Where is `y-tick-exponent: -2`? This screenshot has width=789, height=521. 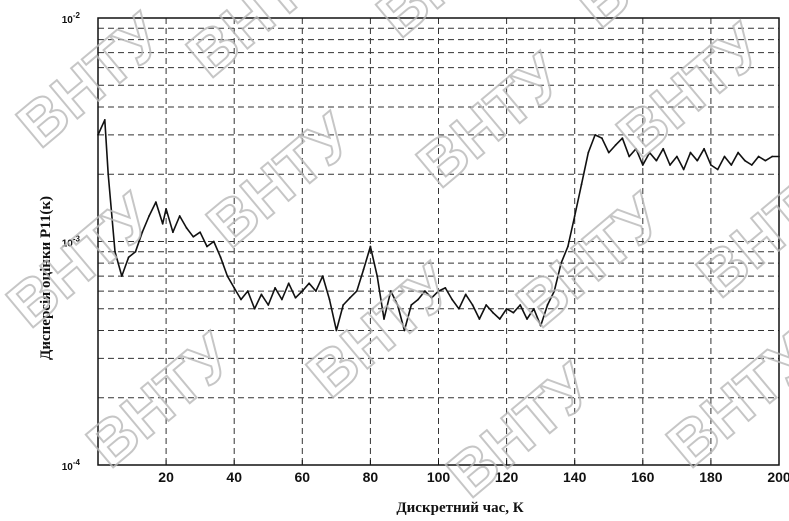 y-tick-exponent: -2 is located at coordinates (77, 15).